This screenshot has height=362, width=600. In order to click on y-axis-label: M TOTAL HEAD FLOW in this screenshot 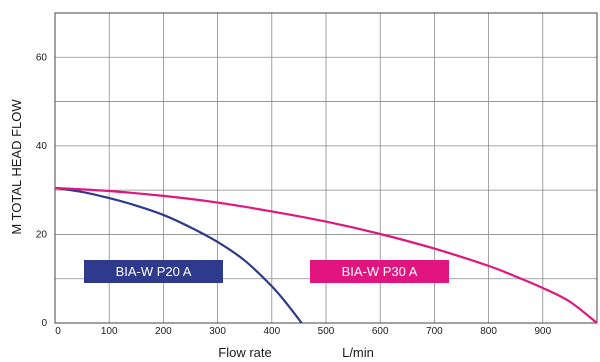, I will do `click(16, 167)`.